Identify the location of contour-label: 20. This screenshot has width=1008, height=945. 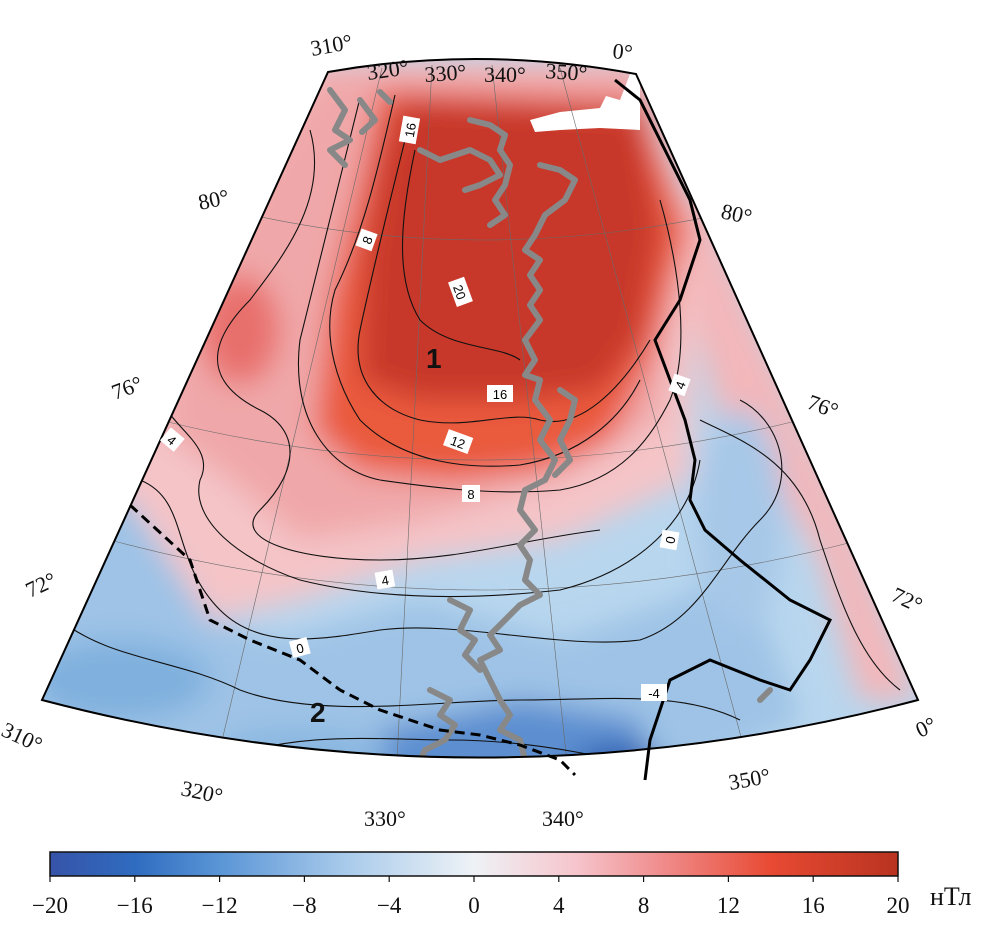
(459, 292).